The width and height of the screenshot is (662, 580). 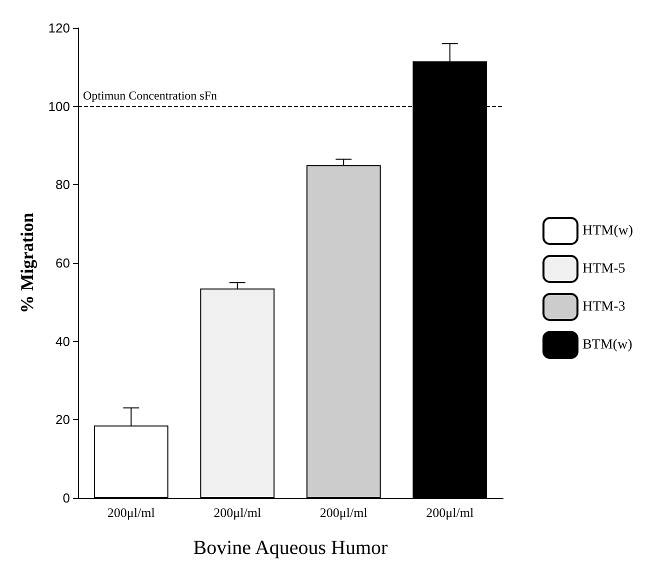 I want to click on y-tick-label: 20, so click(x=63, y=420).